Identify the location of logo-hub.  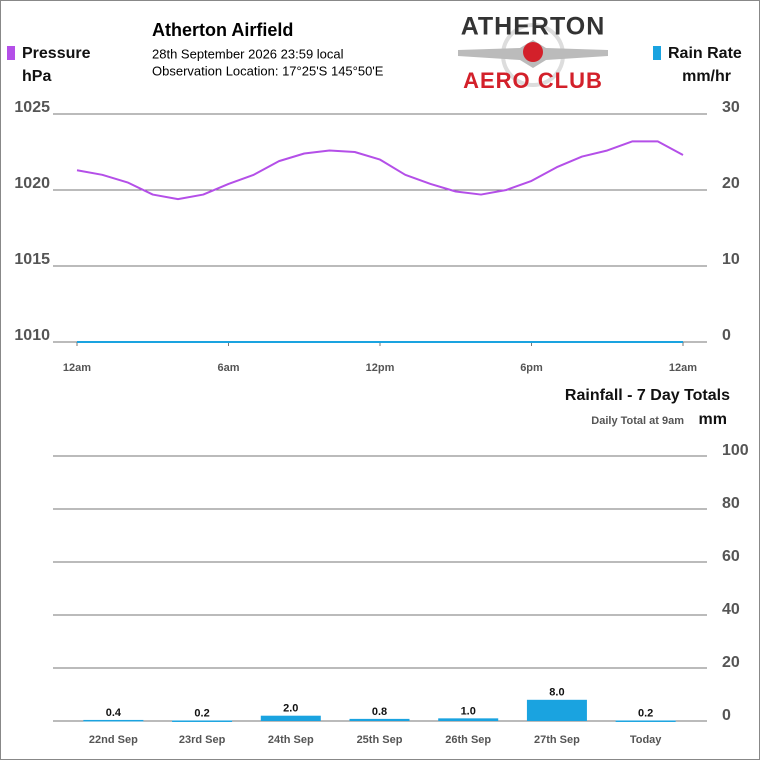
(533, 52).